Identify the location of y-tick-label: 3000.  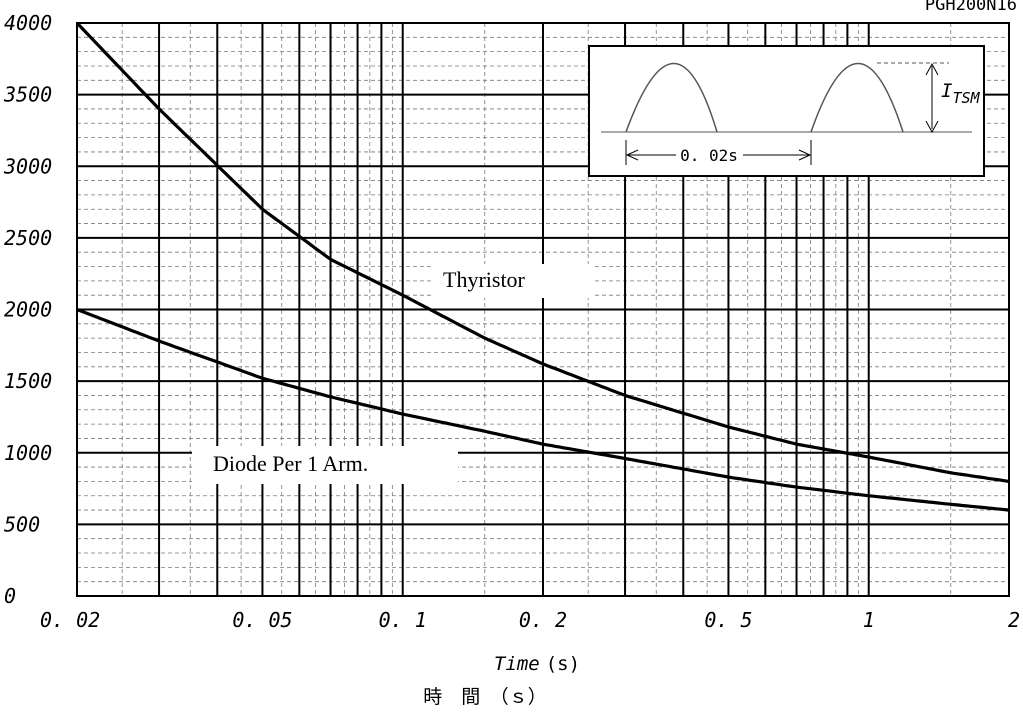
(27, 166).